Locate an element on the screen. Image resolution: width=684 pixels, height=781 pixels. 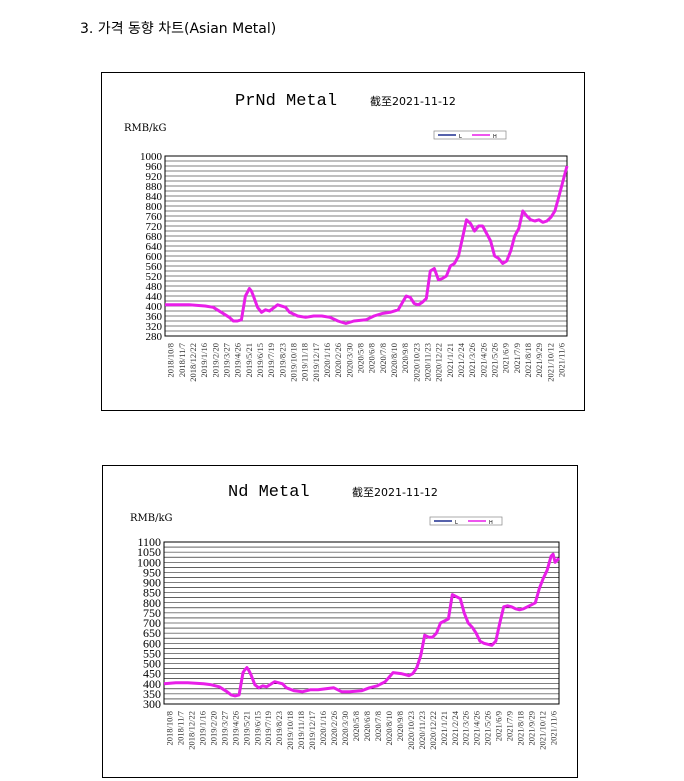
y-tick-label: 850 is located at coordinates (152, 593).